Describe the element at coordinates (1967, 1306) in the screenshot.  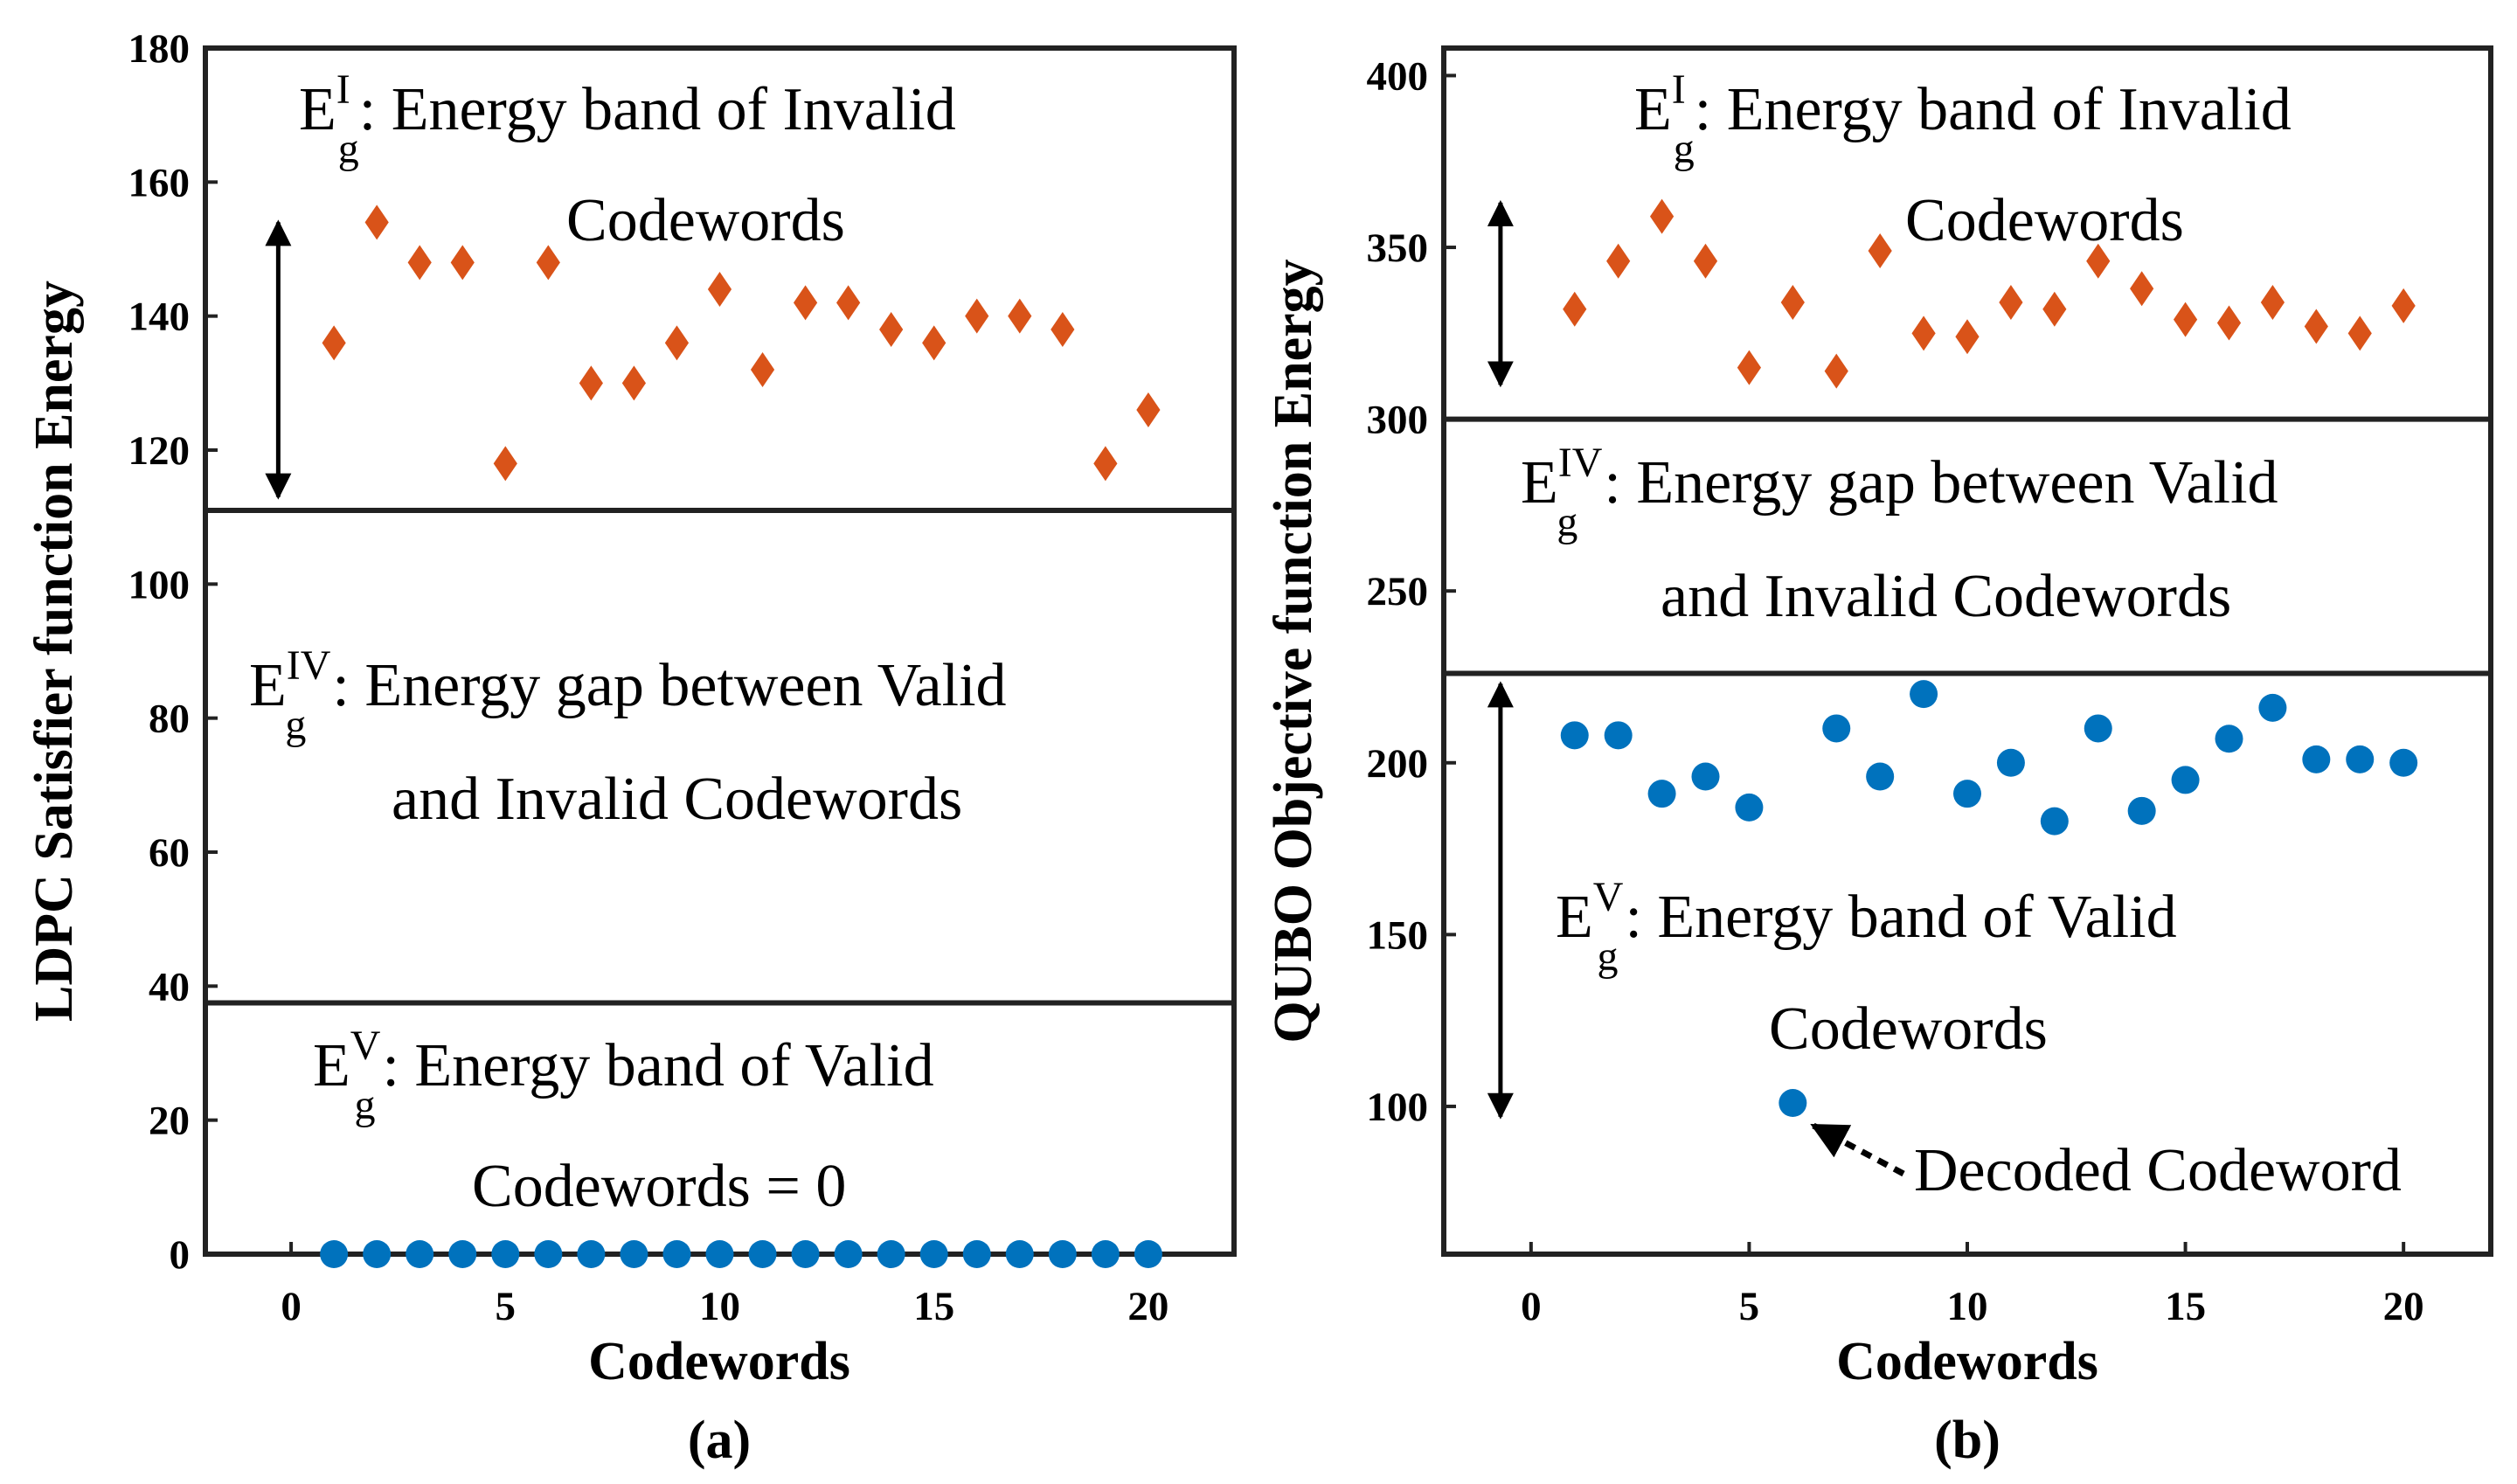
I see `x-tick-label: 10` at that location.